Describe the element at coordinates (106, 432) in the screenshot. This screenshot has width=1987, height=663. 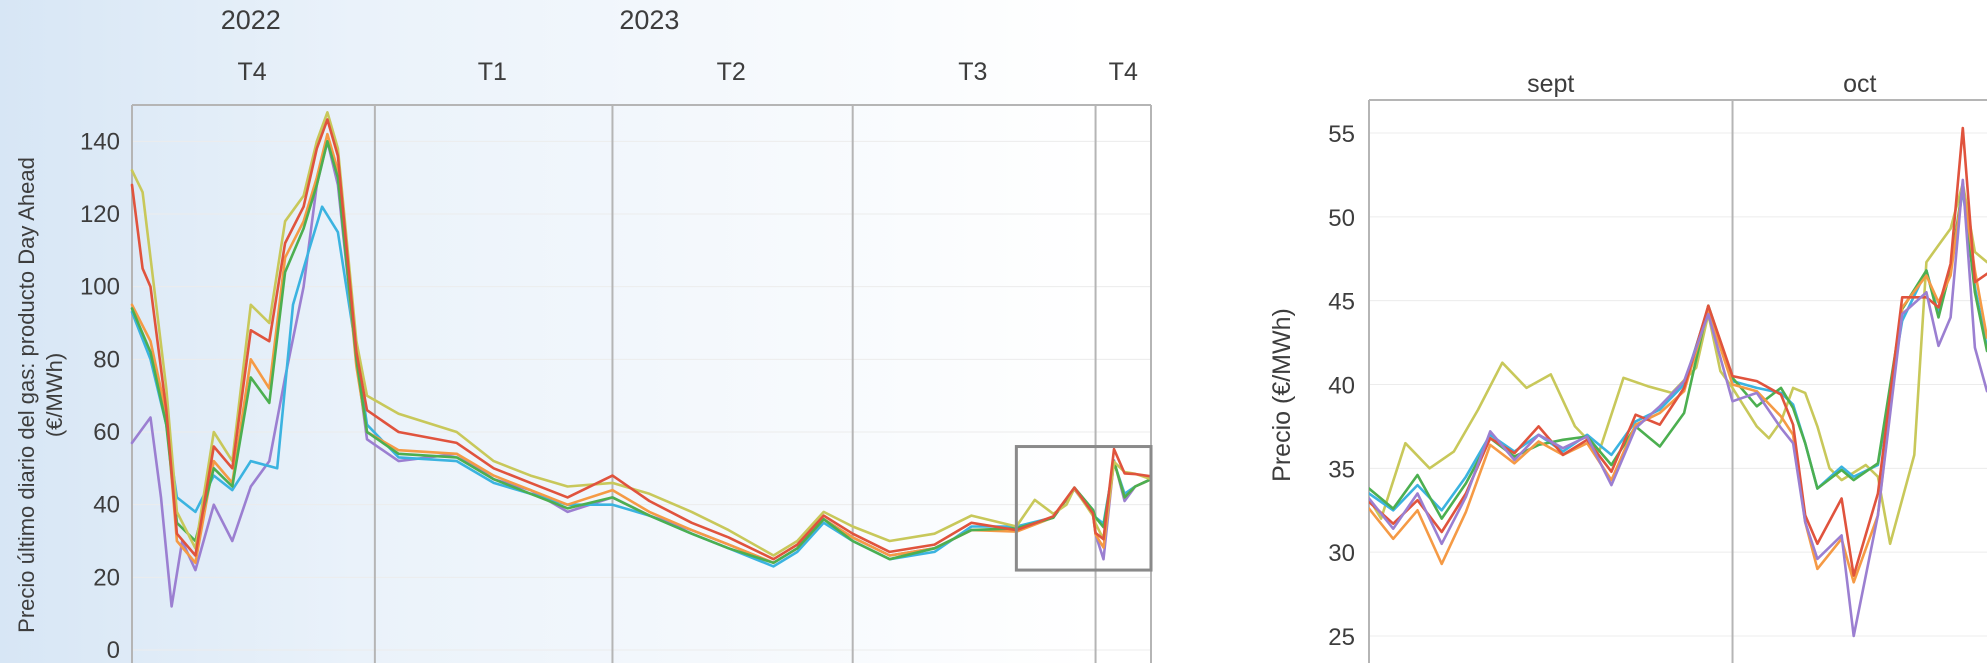
I see `y-tick-label: 60` at that location.